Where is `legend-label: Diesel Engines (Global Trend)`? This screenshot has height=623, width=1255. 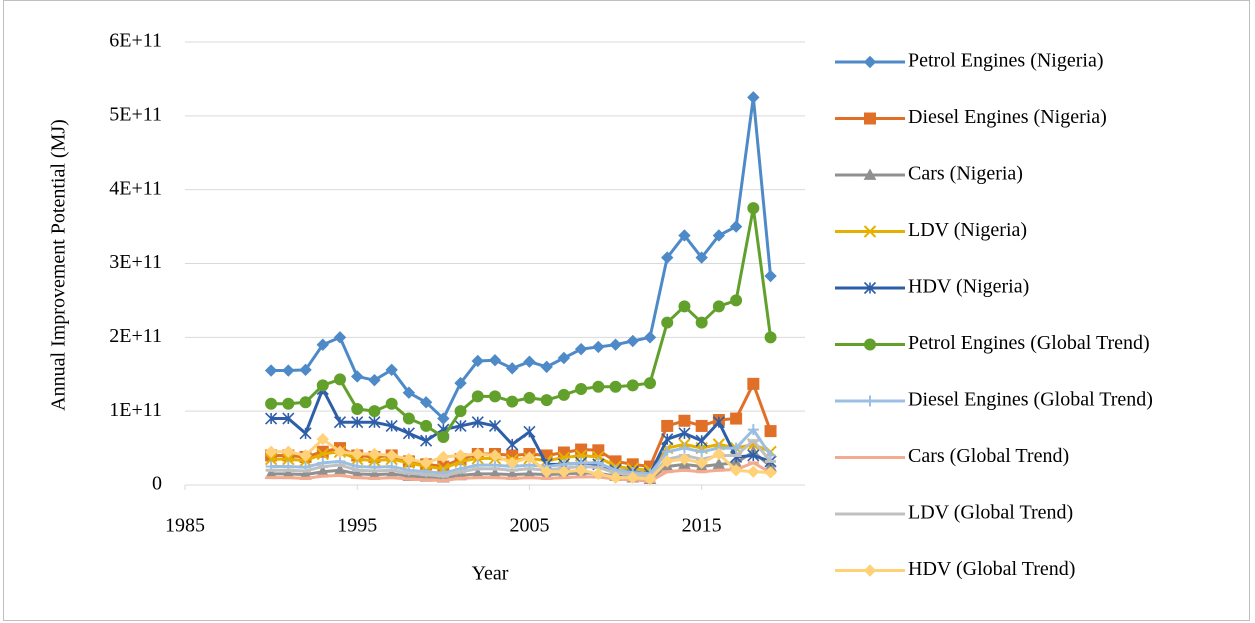
legend-label: Diesel Engines (Global Trend) is located at coordinates (1030, 400).